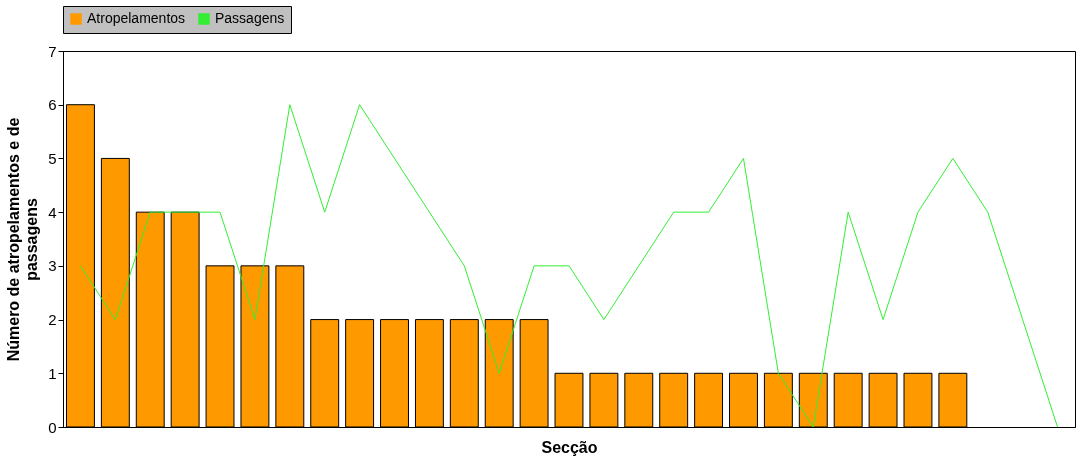 This screenshot has width=1090, height=468. Describe the element at coordinates (52, 212) in the screenshot. I see `y-tick-label: 4` at that location.